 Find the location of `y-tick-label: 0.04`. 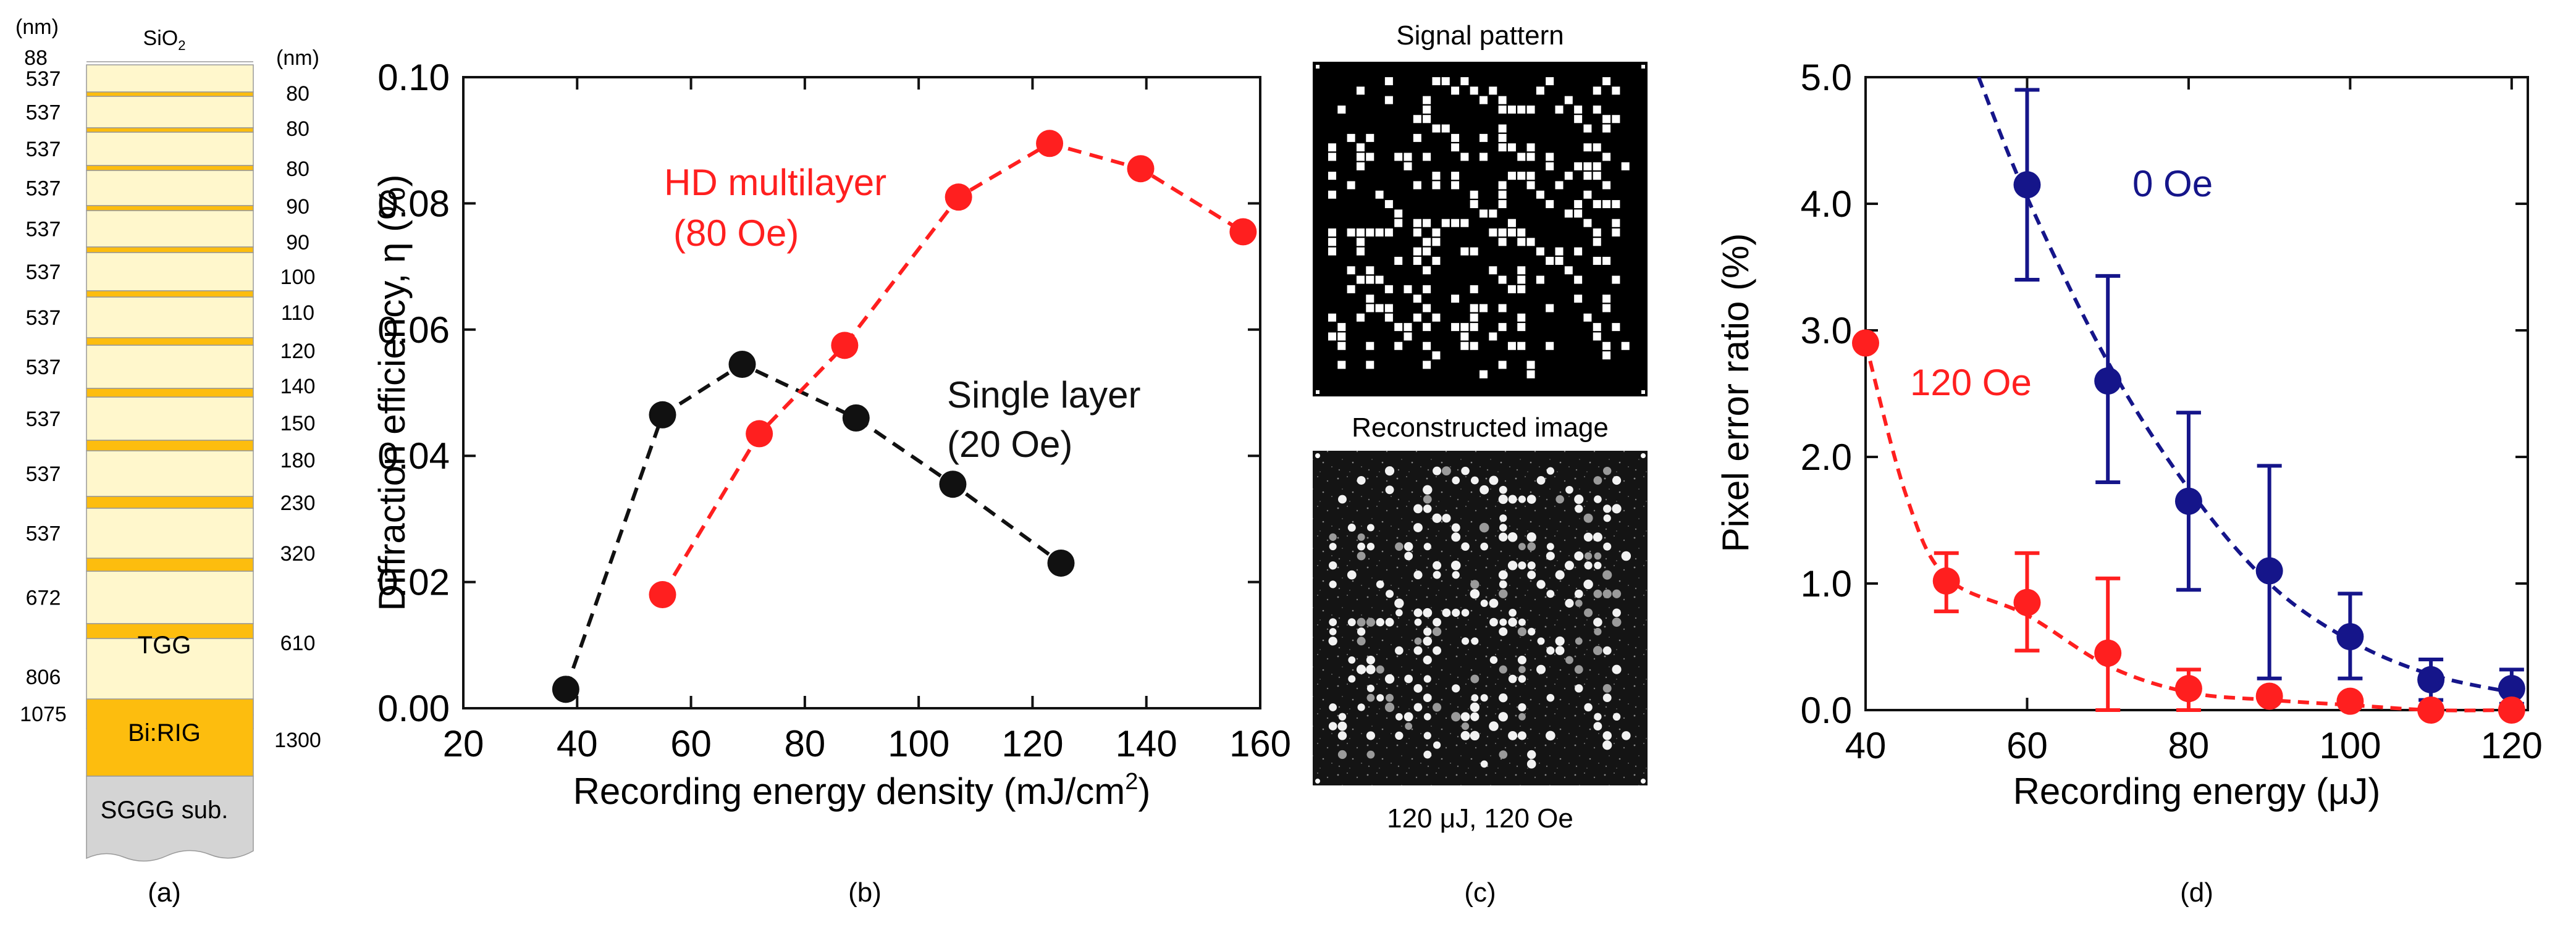

y-tick-label: 0.04 is located at coordinates (413, 456).